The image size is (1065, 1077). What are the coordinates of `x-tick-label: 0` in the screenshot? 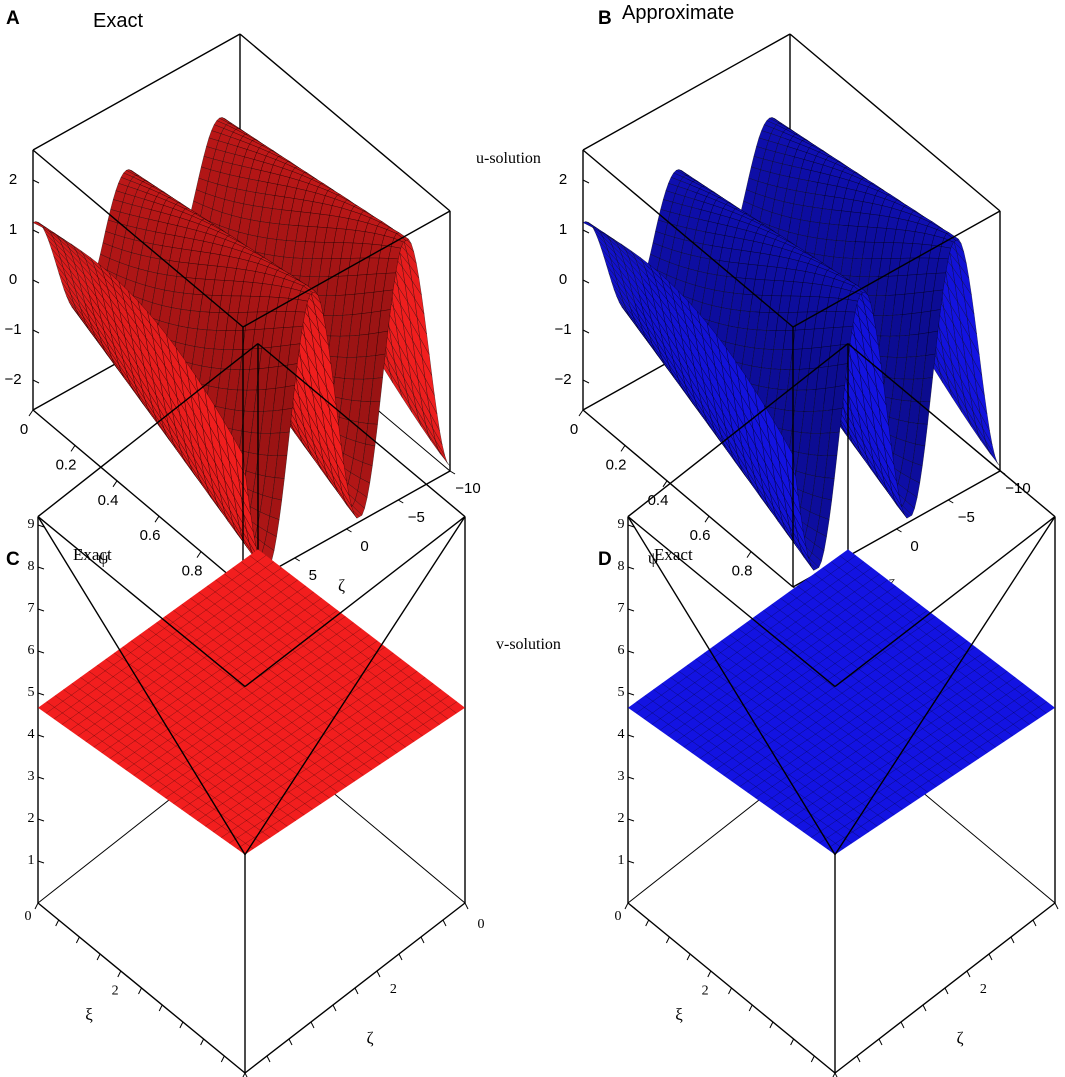 It's located at (618, 916).